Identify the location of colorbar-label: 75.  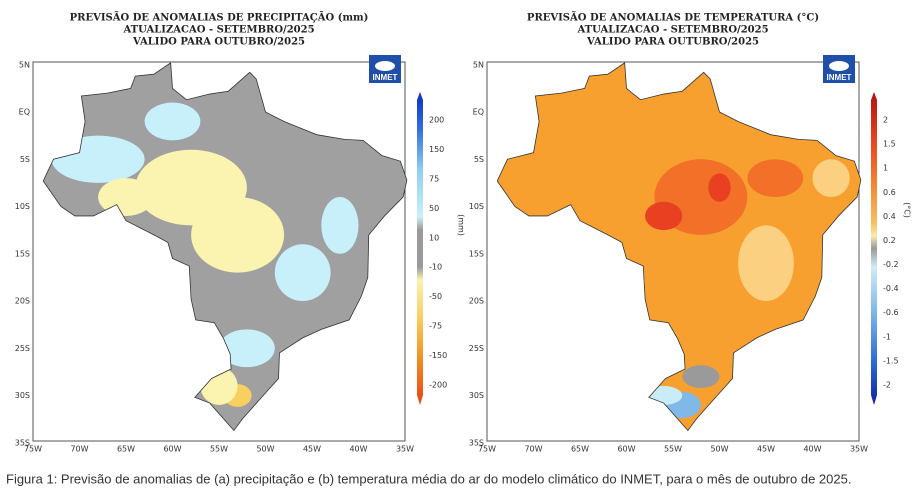
(434, 178).